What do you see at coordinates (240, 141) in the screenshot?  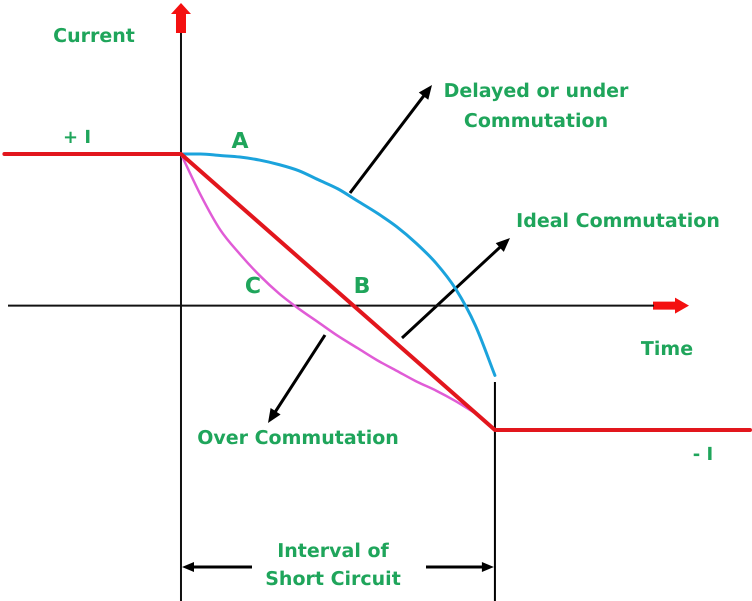 I see `annotation: A` at bounding box center [240, 141].